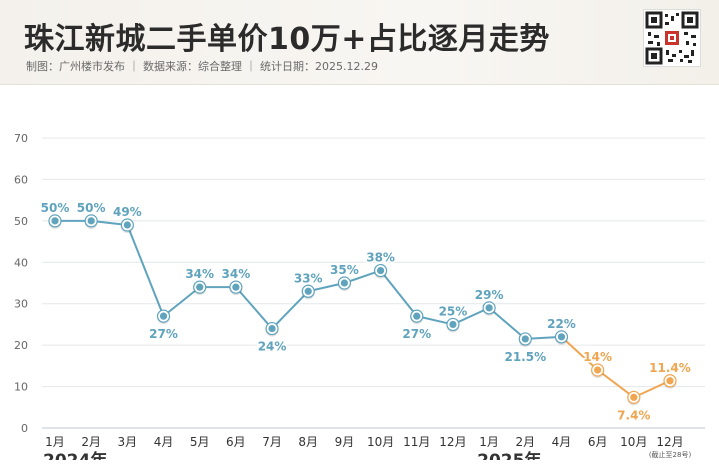 This screenshot has width=719, height=464. Describe the element at coordinates (561, 324) in the screenshot. I see `data-label: 22%` at that location.